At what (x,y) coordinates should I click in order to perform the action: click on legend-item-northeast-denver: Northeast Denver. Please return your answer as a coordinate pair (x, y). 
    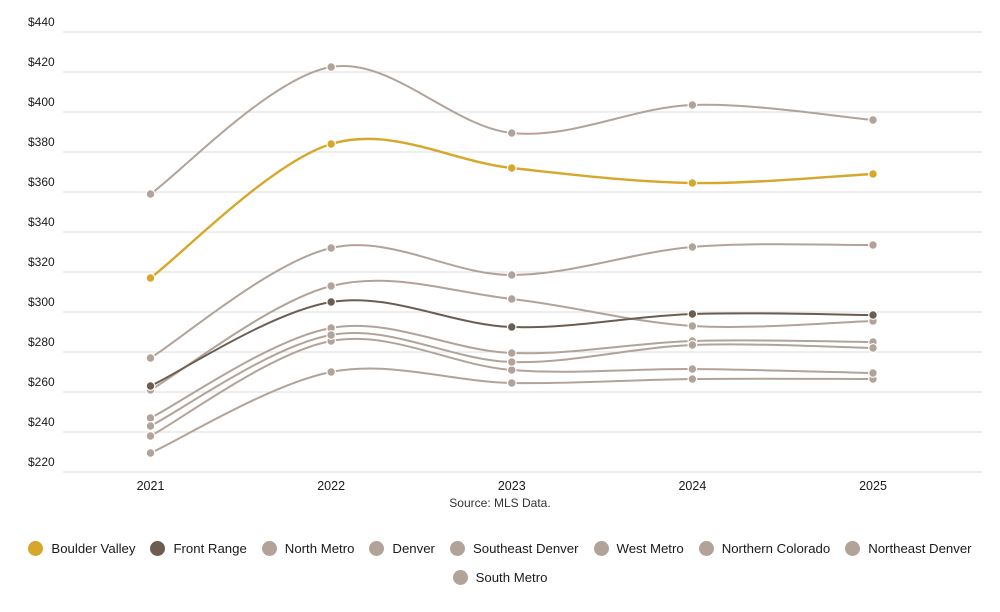
    Looking at the image, I should click on (908, 548).